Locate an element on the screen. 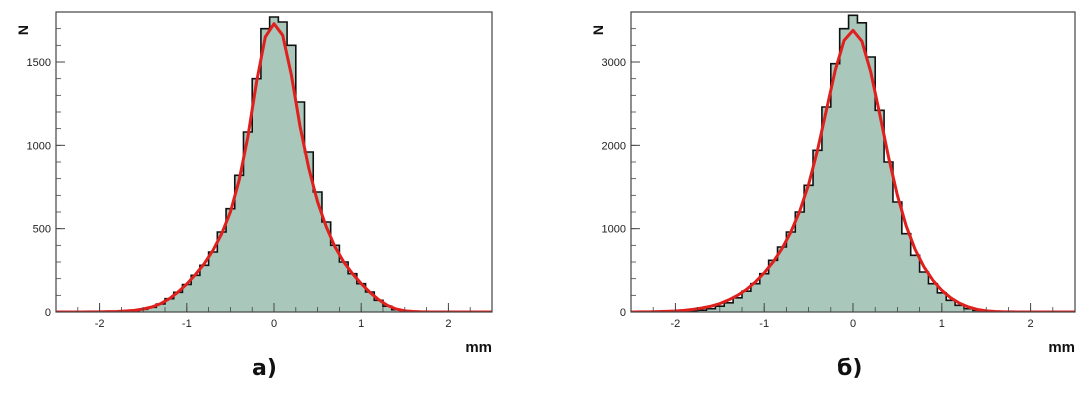 The image size is (1085, 393). y-tick-label: 3000 is located at coordinates (614, 63).